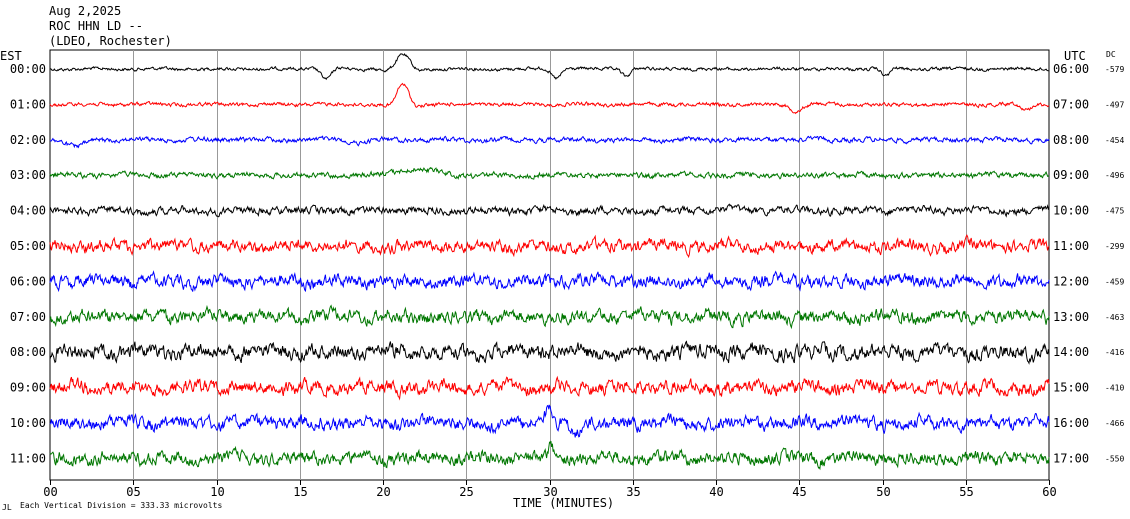 The height and width of the screenshot is (519, 1130). Describe the element at coordinates (28, 104) in the screenshot. I see `est-hour-label: 01:00` at that location.